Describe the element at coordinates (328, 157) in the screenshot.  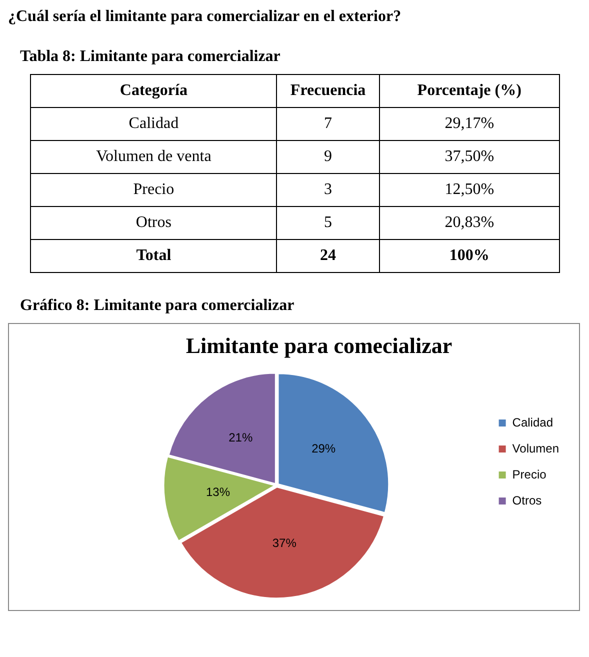
I see `text: 9` at that location.